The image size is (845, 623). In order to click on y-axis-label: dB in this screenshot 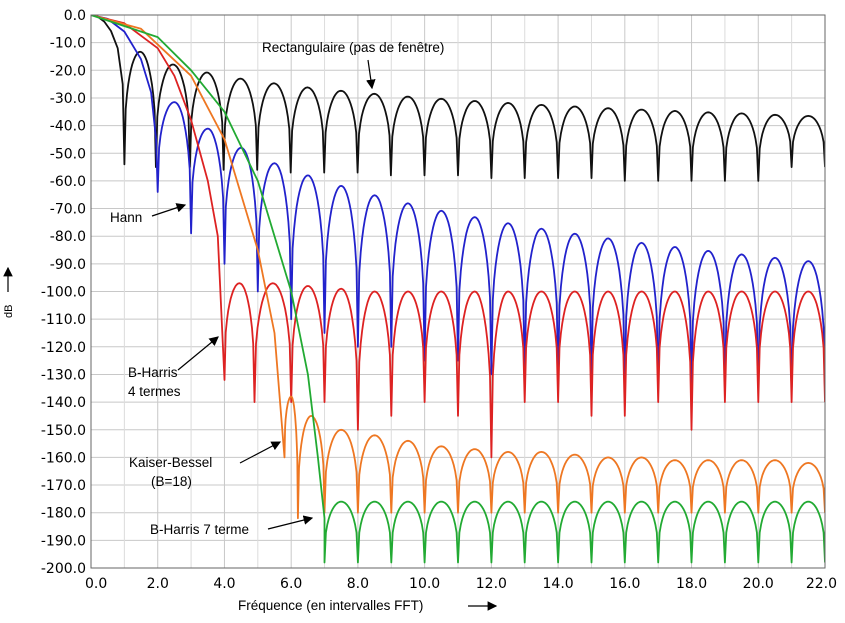, I will do `click(9, 311)`.